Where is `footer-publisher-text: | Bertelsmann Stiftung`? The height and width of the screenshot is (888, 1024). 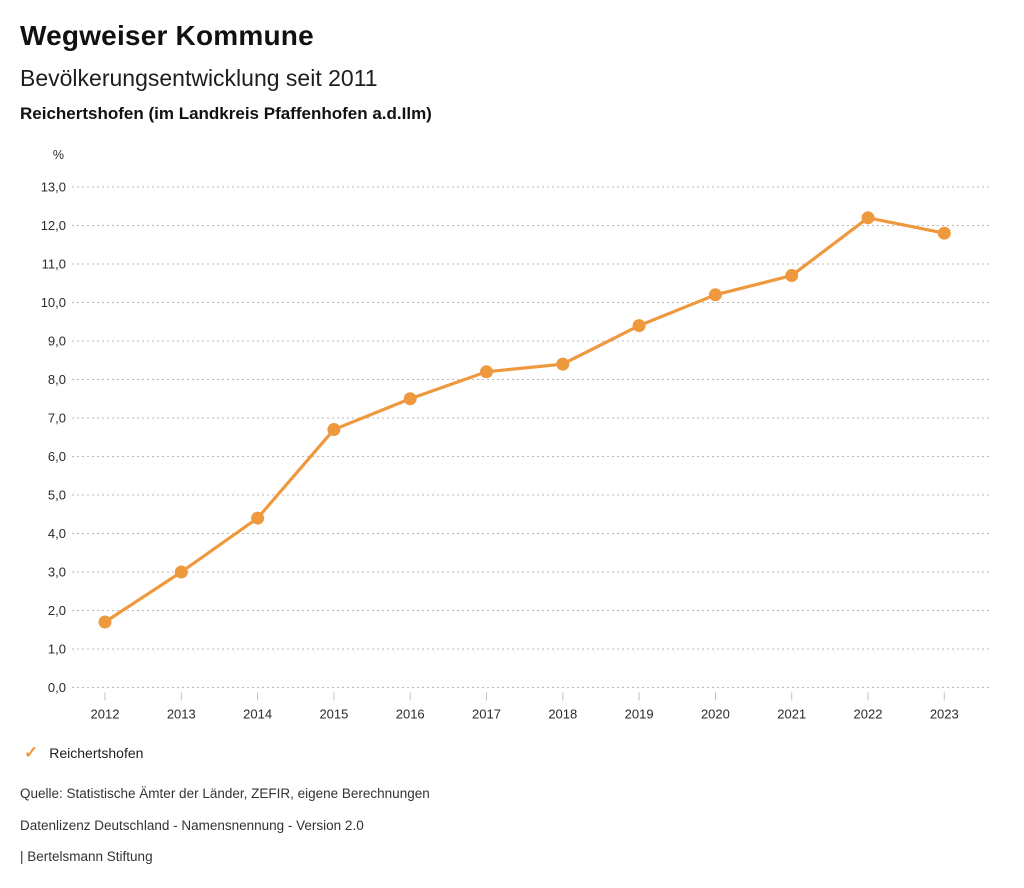 footer-publisher-text: | Bertelsmann Stiftung is located at coordinates (86, 856).